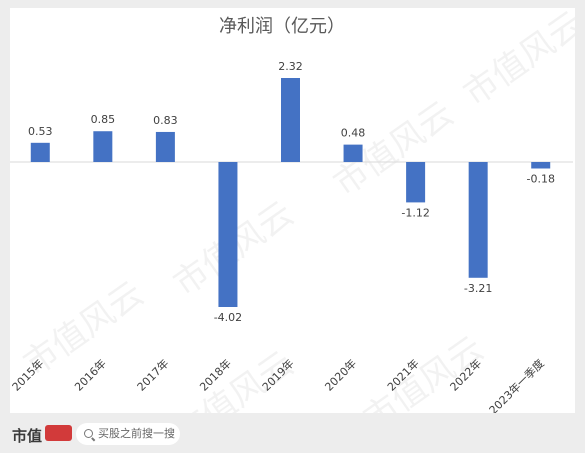  Describe the element at coordinates (89, 374) in the screenshot. I see `category-label-1: 2016年` at that location.